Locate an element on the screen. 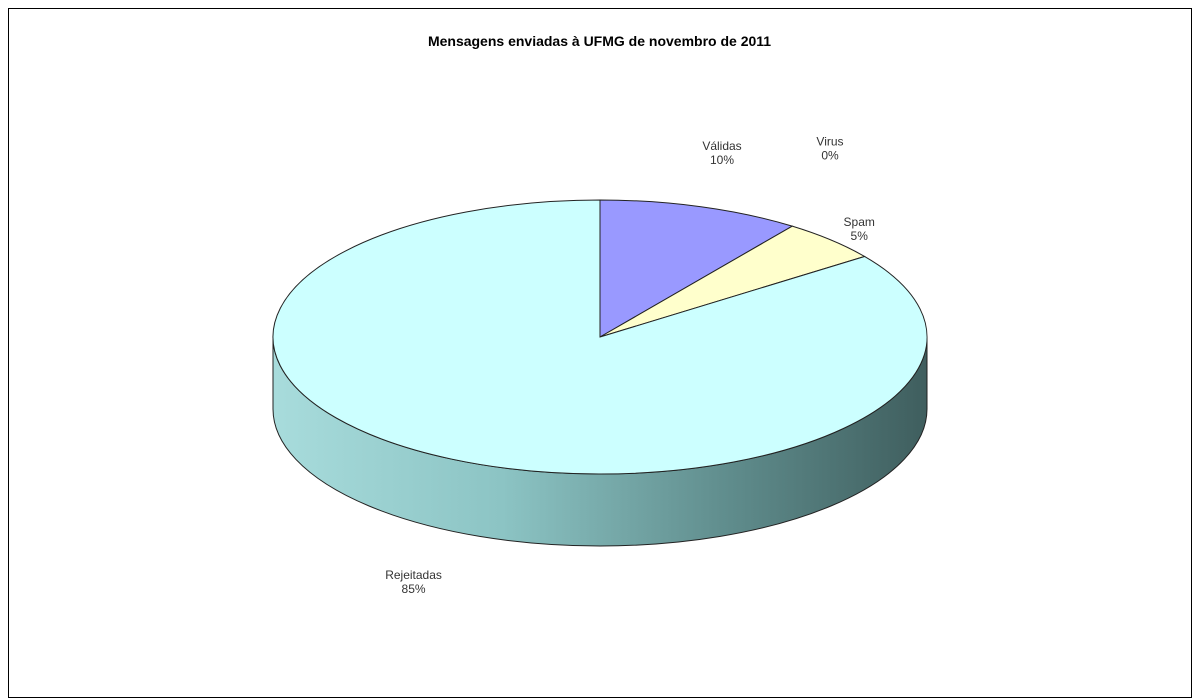 This screenshot has height=698, width=1199. label-vlidas-percent: 10% is located at coordinates (722, 160).